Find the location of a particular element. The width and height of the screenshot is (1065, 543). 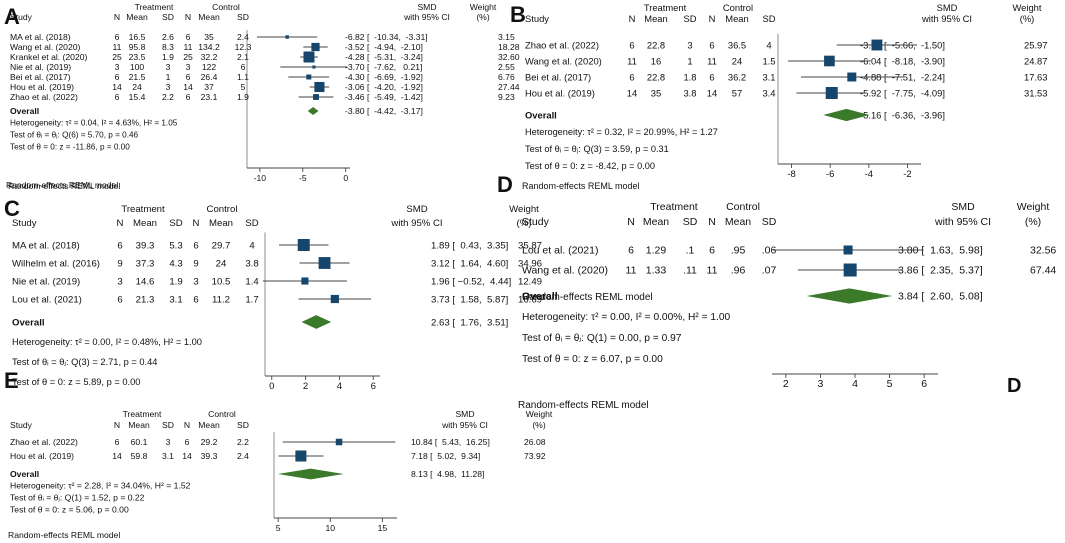

weight-value: 2.55 is located at coordinates (506, 67).